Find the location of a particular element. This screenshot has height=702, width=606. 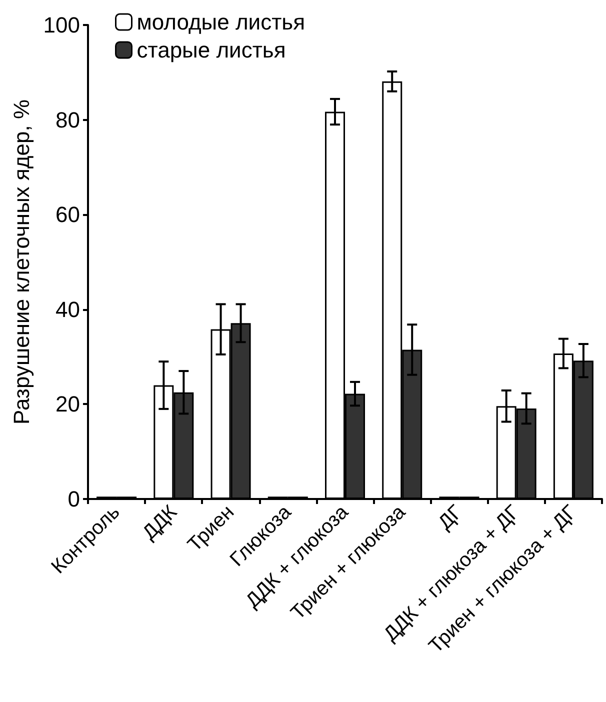

x-tick-label: ДГ is located at coordinates (451, 517).